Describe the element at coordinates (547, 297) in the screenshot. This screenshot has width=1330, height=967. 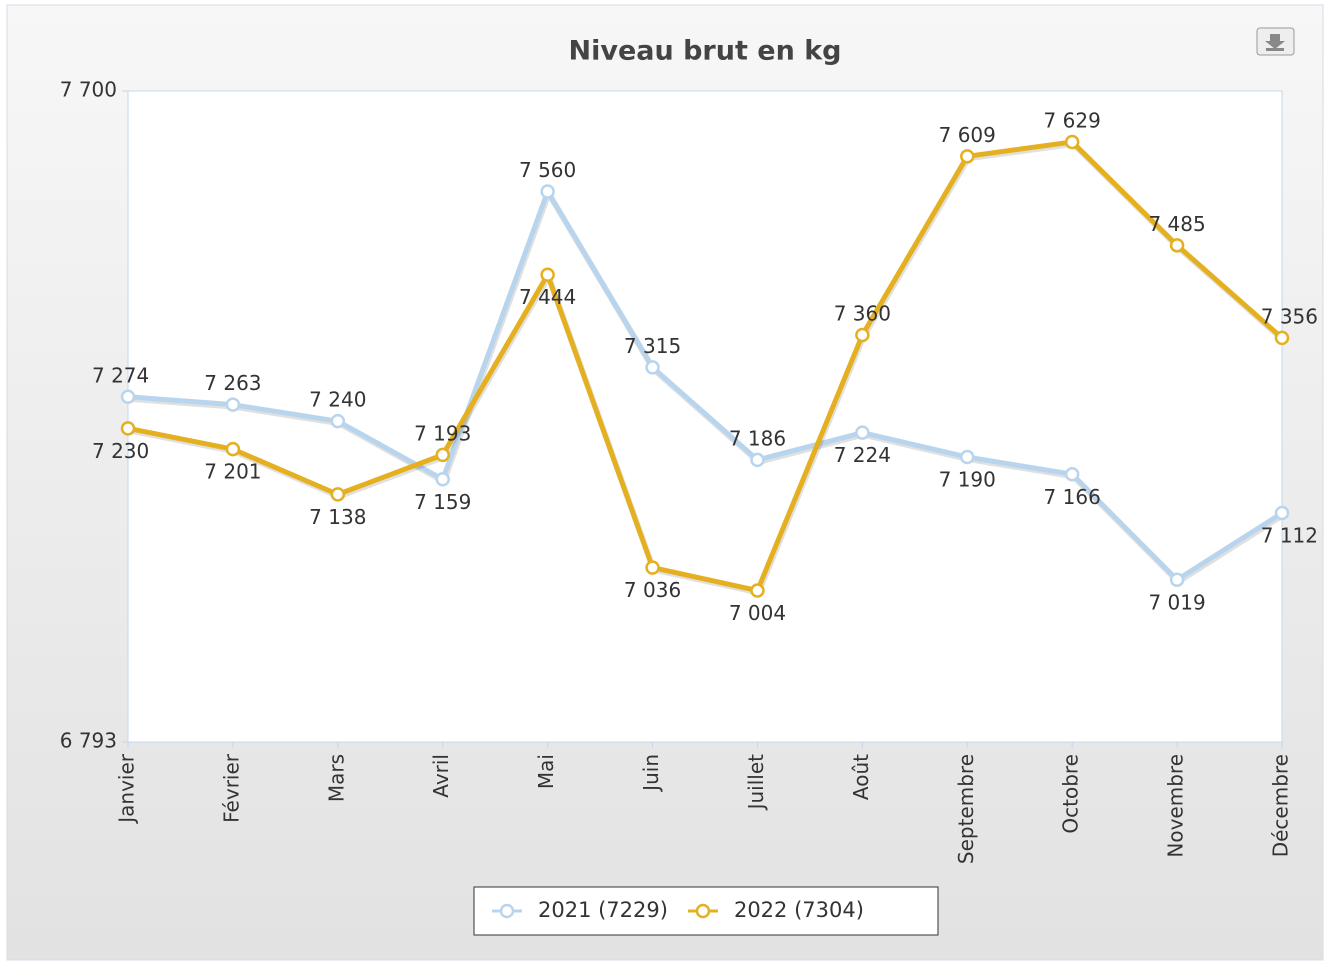
I see `data-label: 7 444` at that location.